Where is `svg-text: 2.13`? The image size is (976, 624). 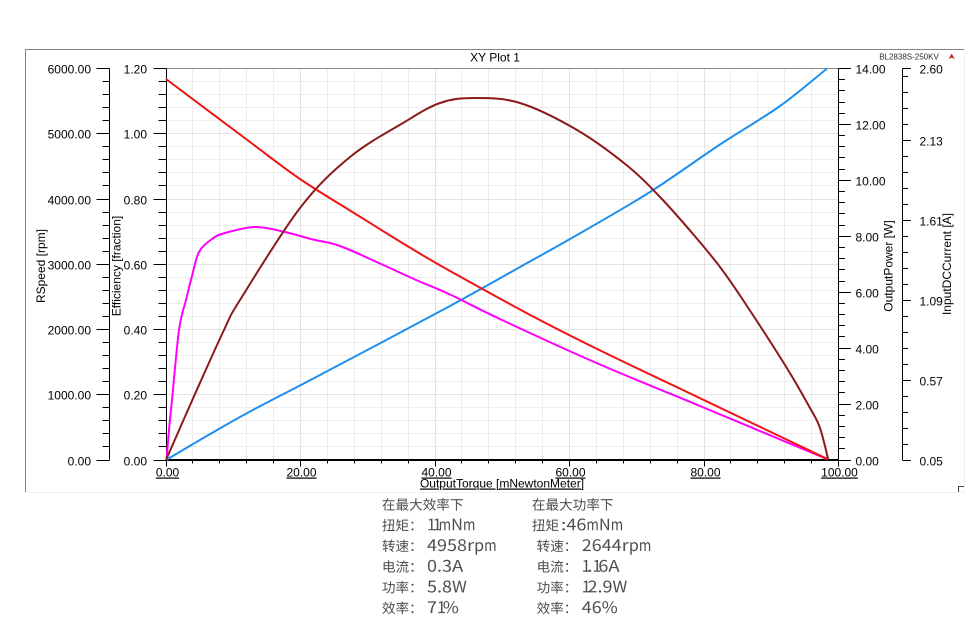 svg-text: 2.13 is located at coordinates (932, 141).